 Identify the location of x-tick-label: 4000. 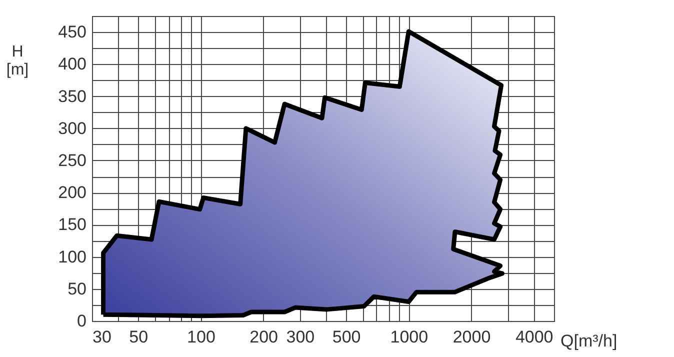
(534, 337).